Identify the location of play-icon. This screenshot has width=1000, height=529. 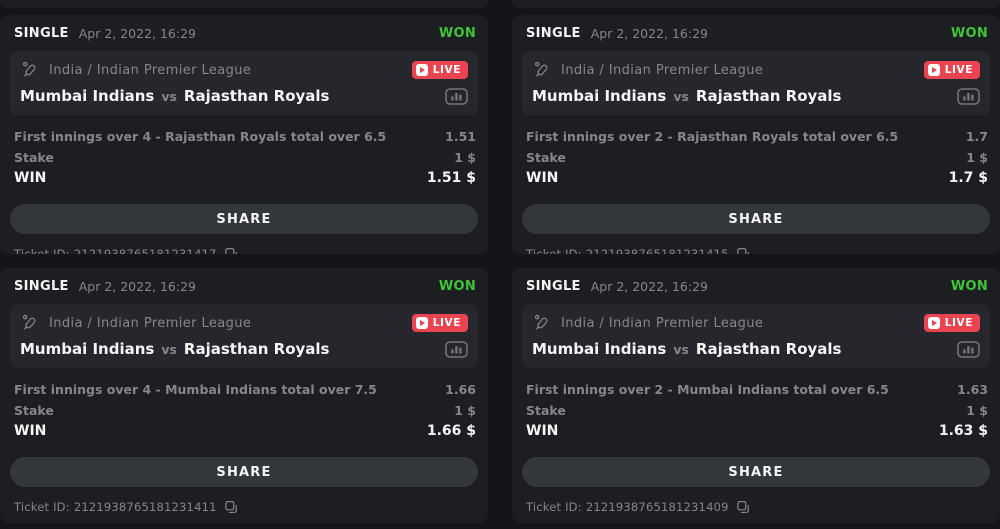
(421, 70).